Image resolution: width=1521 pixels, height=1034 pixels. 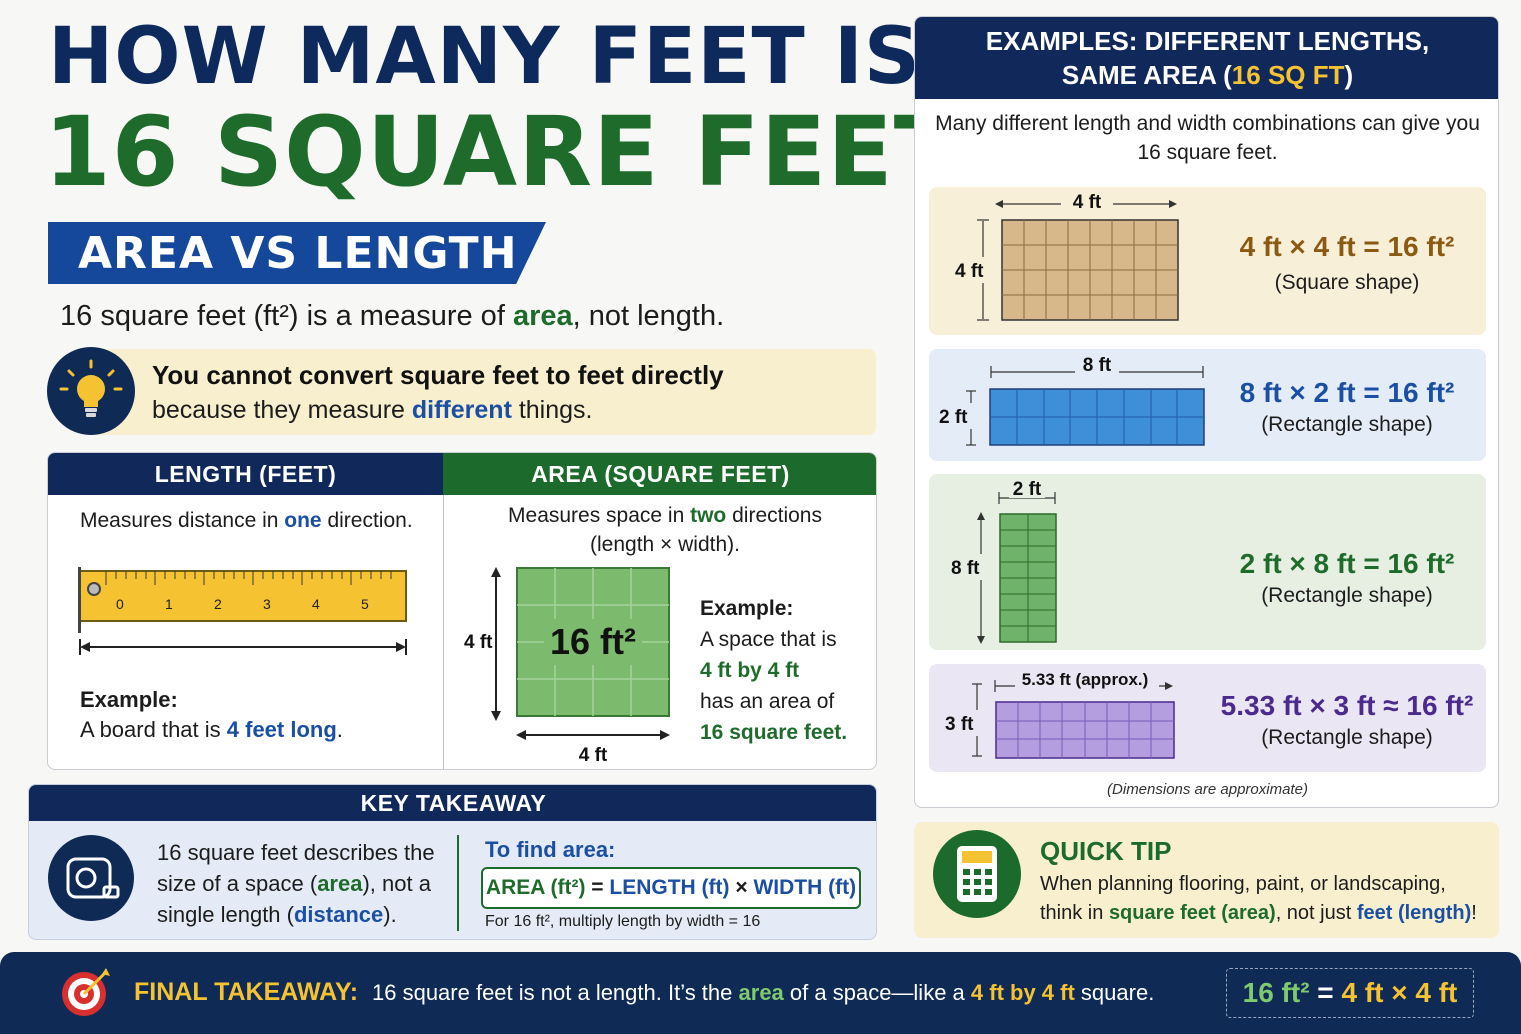 What do you see at coordinates (659, 474) in the screenshot?
I see `area-header: AREA (SQUARE FEET)` at bounding box center [659, 474].